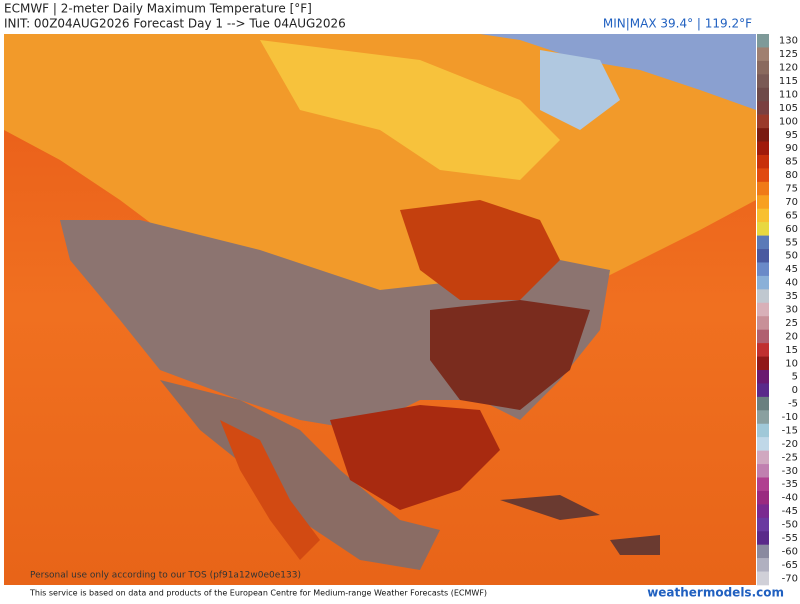 The image size is (800, 604). Describe the element at coordinates (791, 242) in the screenshot. I see `colorbar-label: 55` at that location.